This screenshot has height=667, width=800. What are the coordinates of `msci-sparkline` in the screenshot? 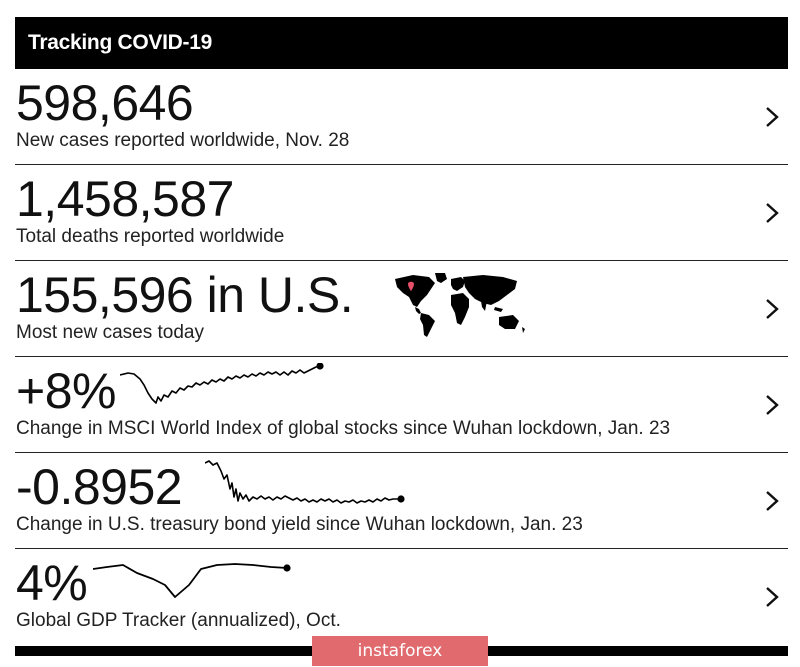 It's located at (222, 383).